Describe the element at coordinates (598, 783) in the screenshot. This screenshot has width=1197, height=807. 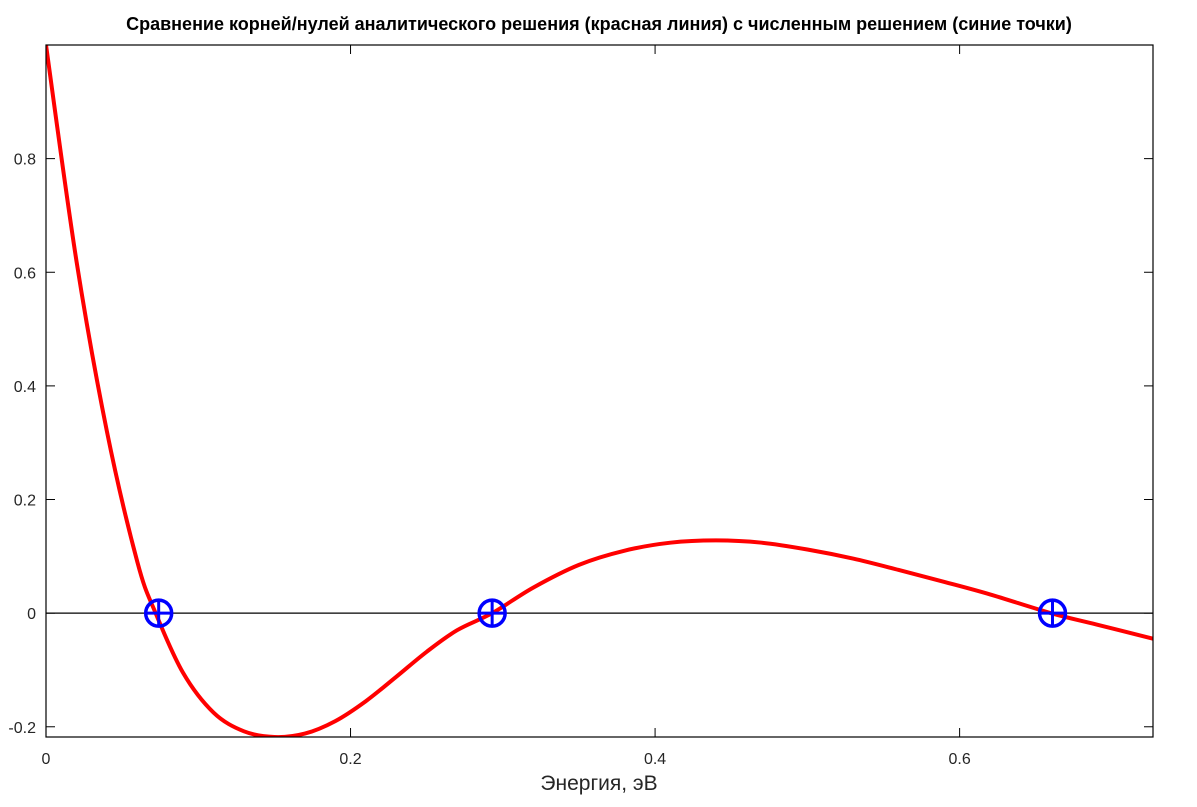
I see `x-axis-label: Энергия, эВ` at that location.